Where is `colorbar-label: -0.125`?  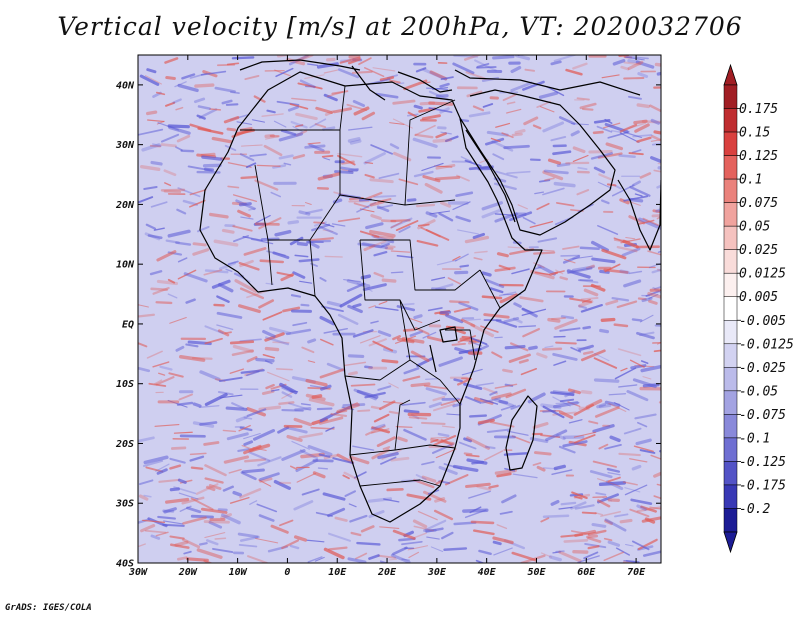 colorbar-label: -0.125 is located at coordinates (762, 462).